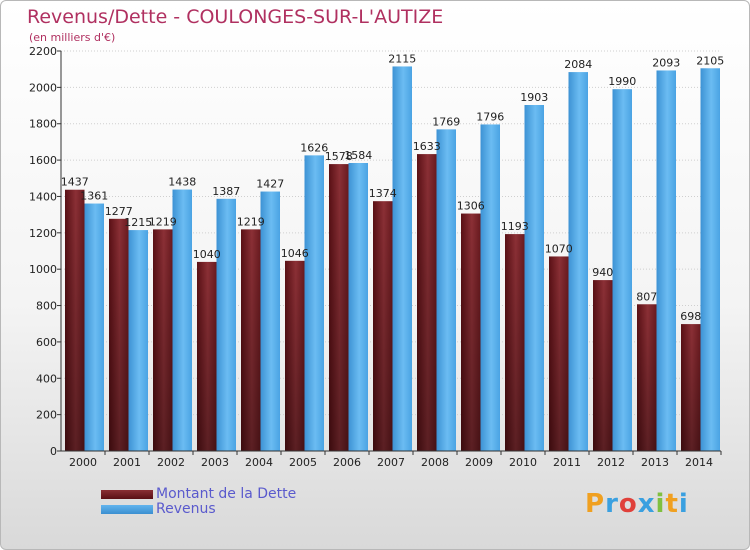  I want to click on data-label-debt: 1374, so click(383, 193).